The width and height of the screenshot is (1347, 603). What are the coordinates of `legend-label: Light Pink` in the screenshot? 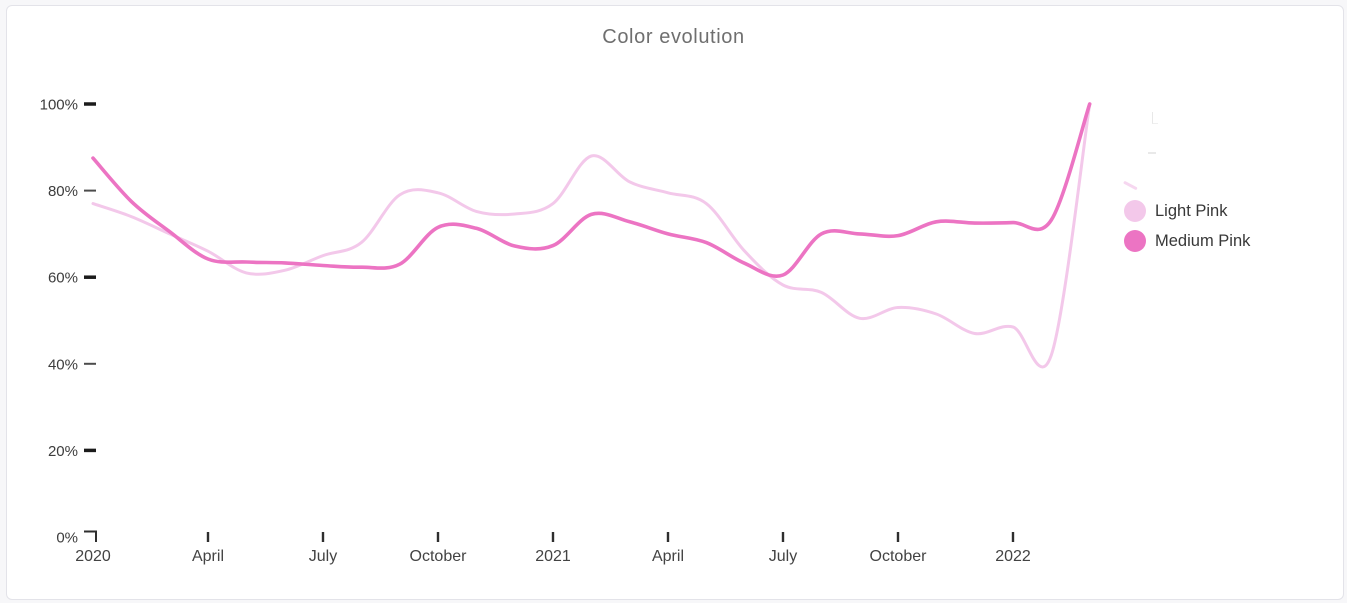 It's located at (1191, 210).